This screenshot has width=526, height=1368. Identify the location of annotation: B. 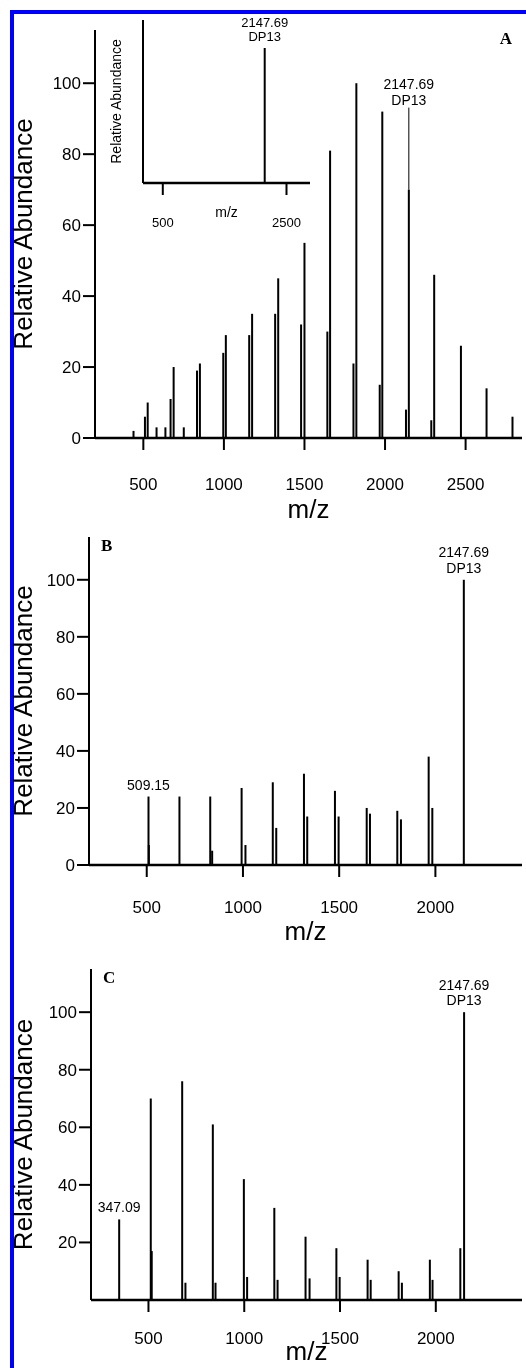
(107, 545).